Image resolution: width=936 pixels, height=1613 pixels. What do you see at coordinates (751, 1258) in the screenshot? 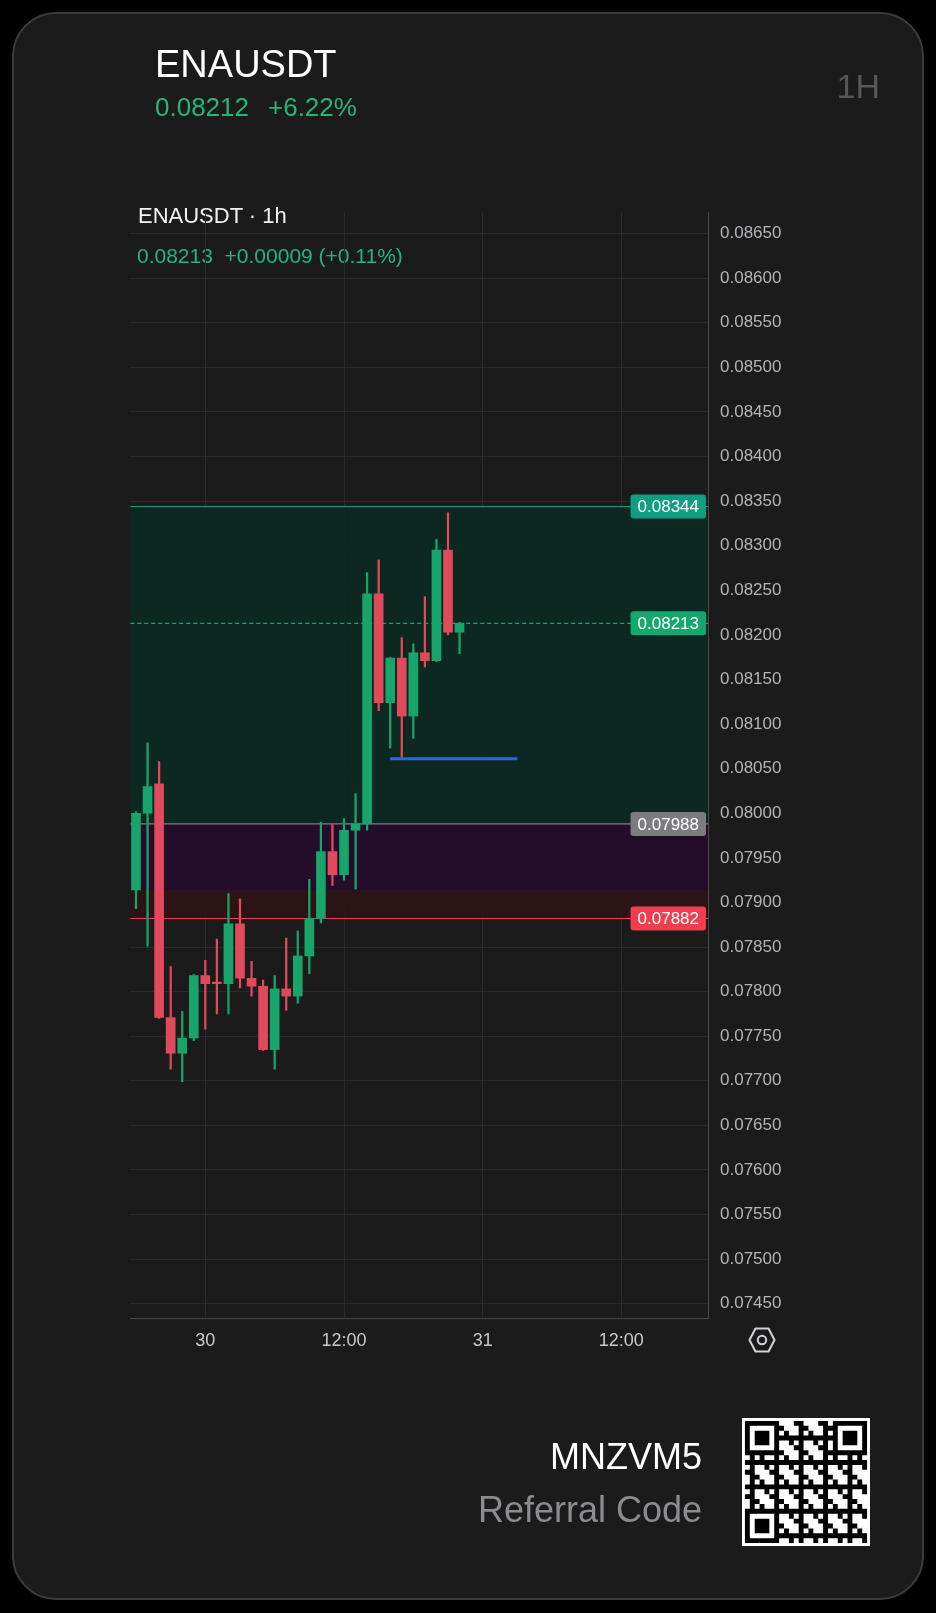
I see `y-tick-label: 0.07500` at bounding box center [751, 1258].